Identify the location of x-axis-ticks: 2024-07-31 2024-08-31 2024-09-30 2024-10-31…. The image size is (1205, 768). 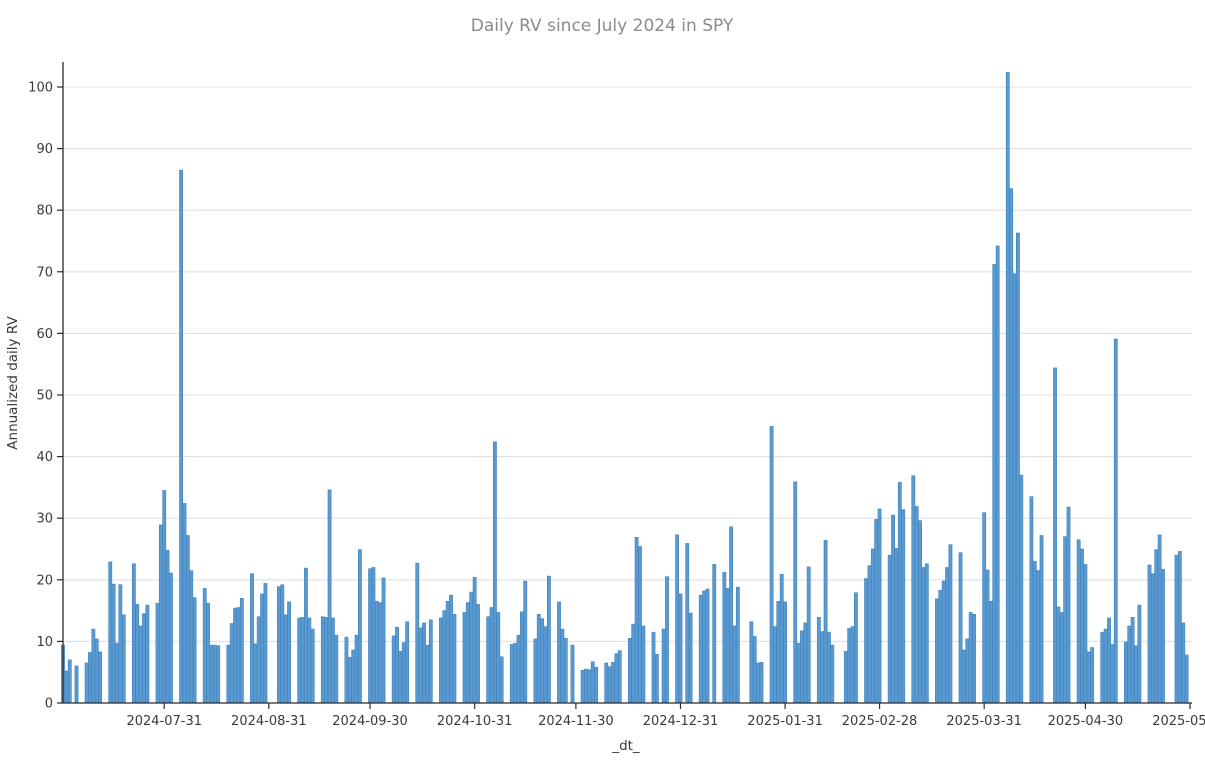
(665, 716).